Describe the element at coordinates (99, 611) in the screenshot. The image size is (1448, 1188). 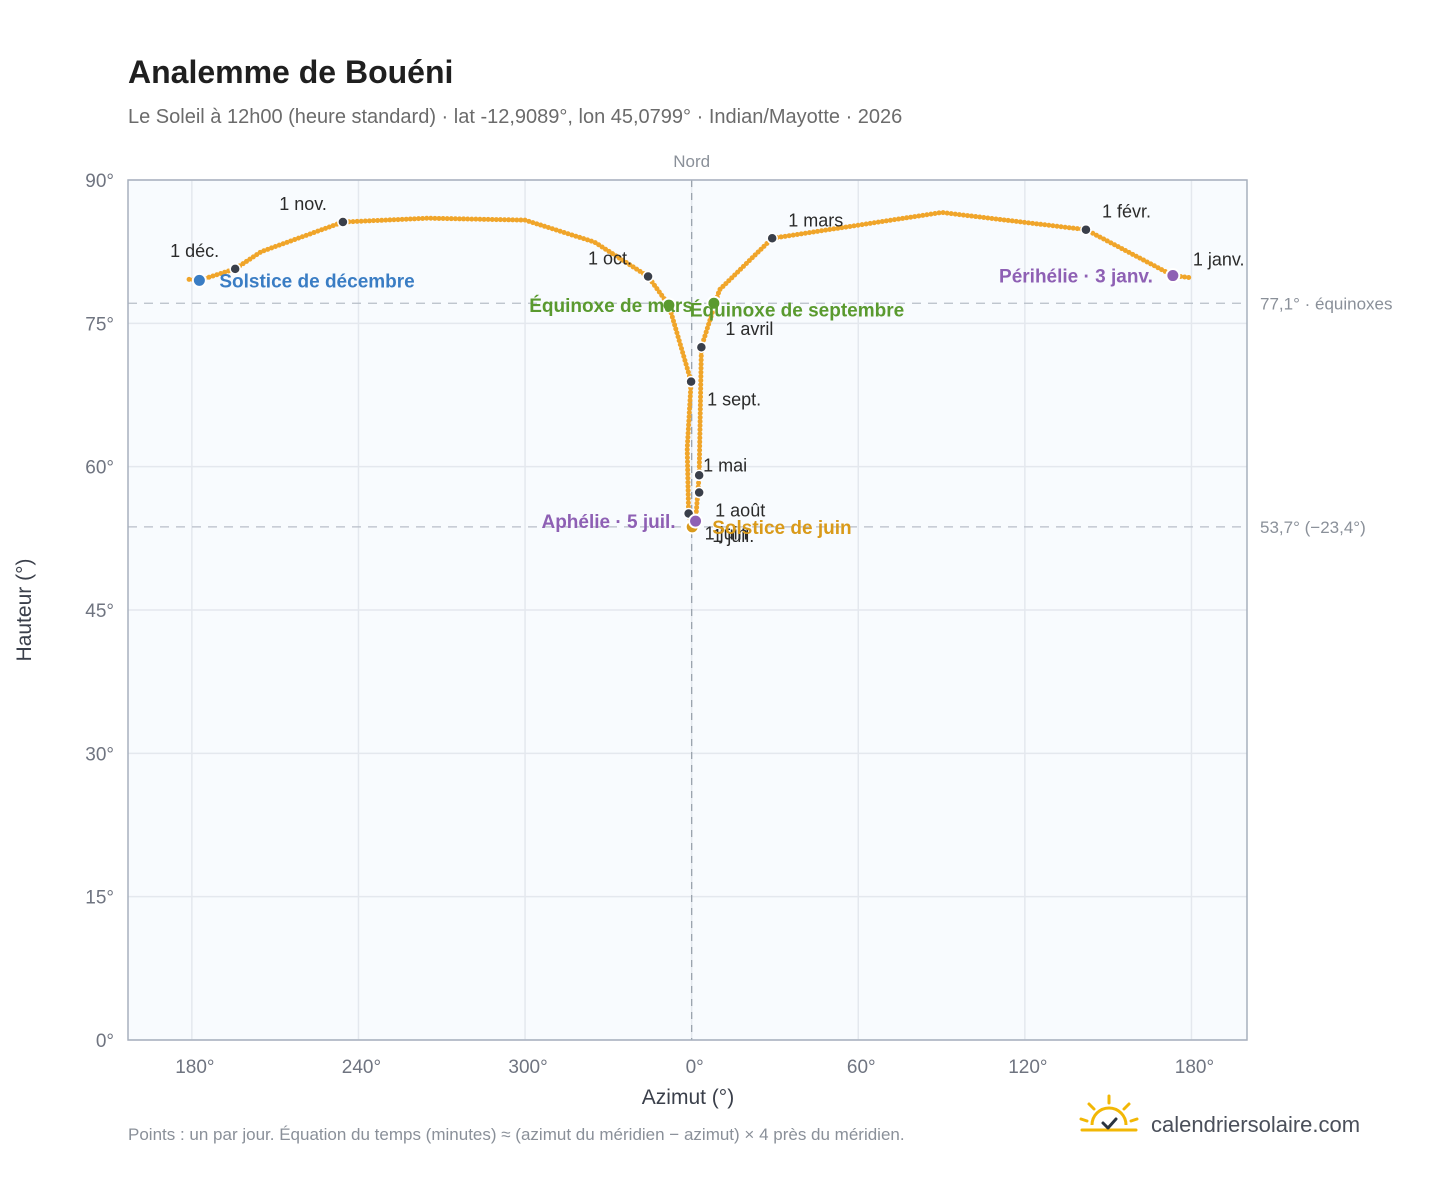
I see `y-tick-label: 45°` at that location.